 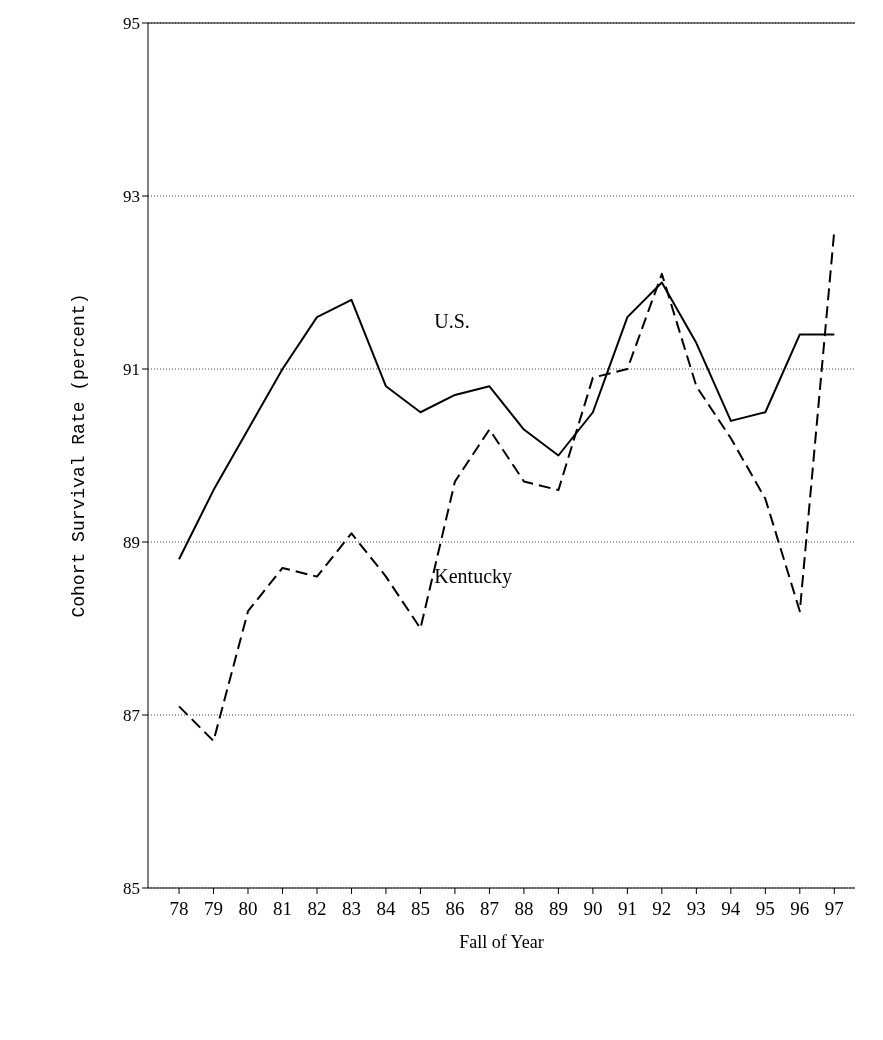 I want to click on x-tick-label: 80, so click(x=248, y=909).